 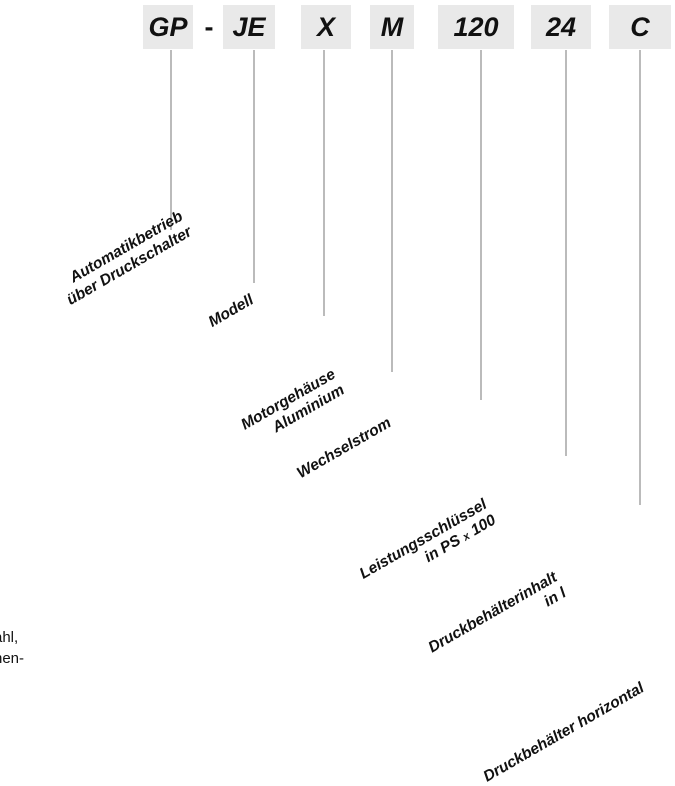 What do you see at coordinates (476, 27) in the screenshot?
I see `code-segment-120: 120` at bounding box center [476, 27].